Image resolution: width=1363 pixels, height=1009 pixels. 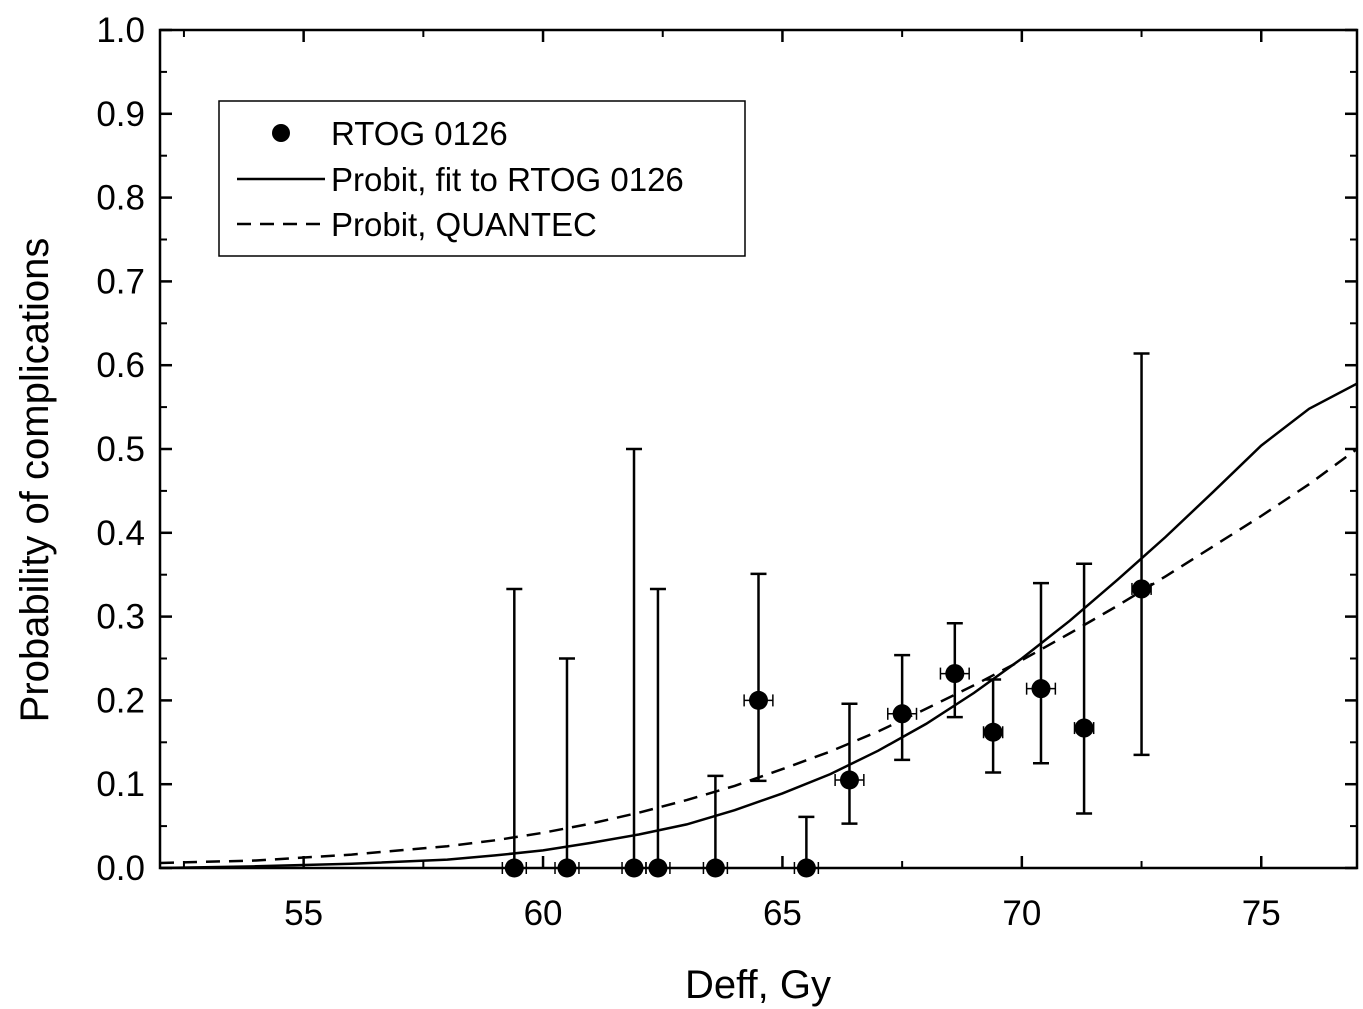 I want to click on x-tick-label: 55, so click(x=303, y=913).